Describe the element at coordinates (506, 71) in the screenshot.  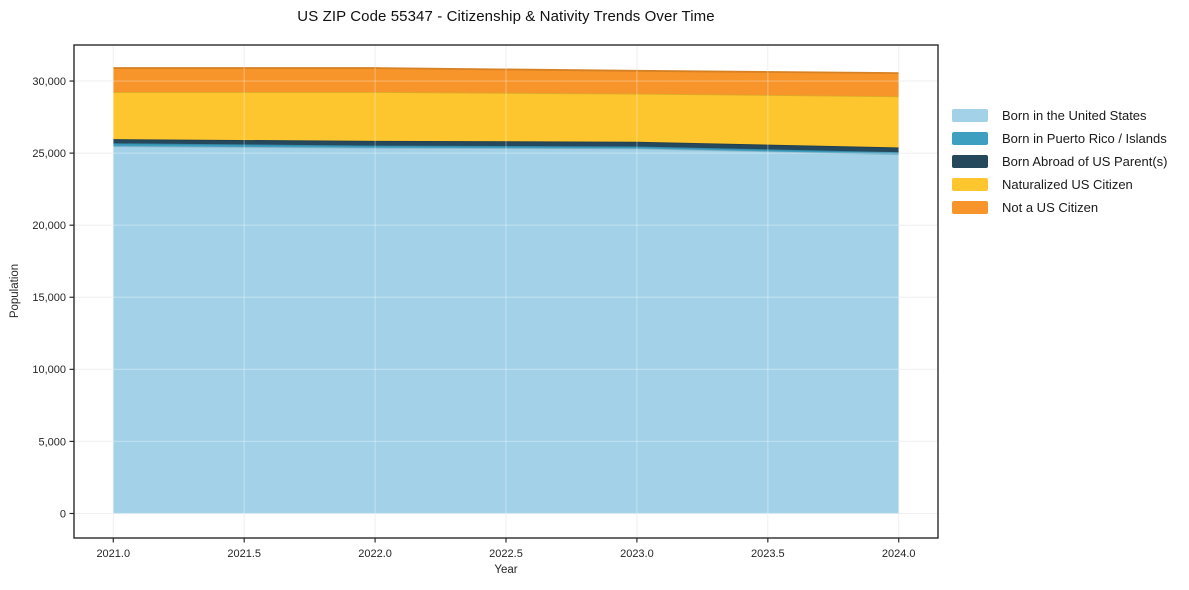
I see `area-series-4-edge` at that location.